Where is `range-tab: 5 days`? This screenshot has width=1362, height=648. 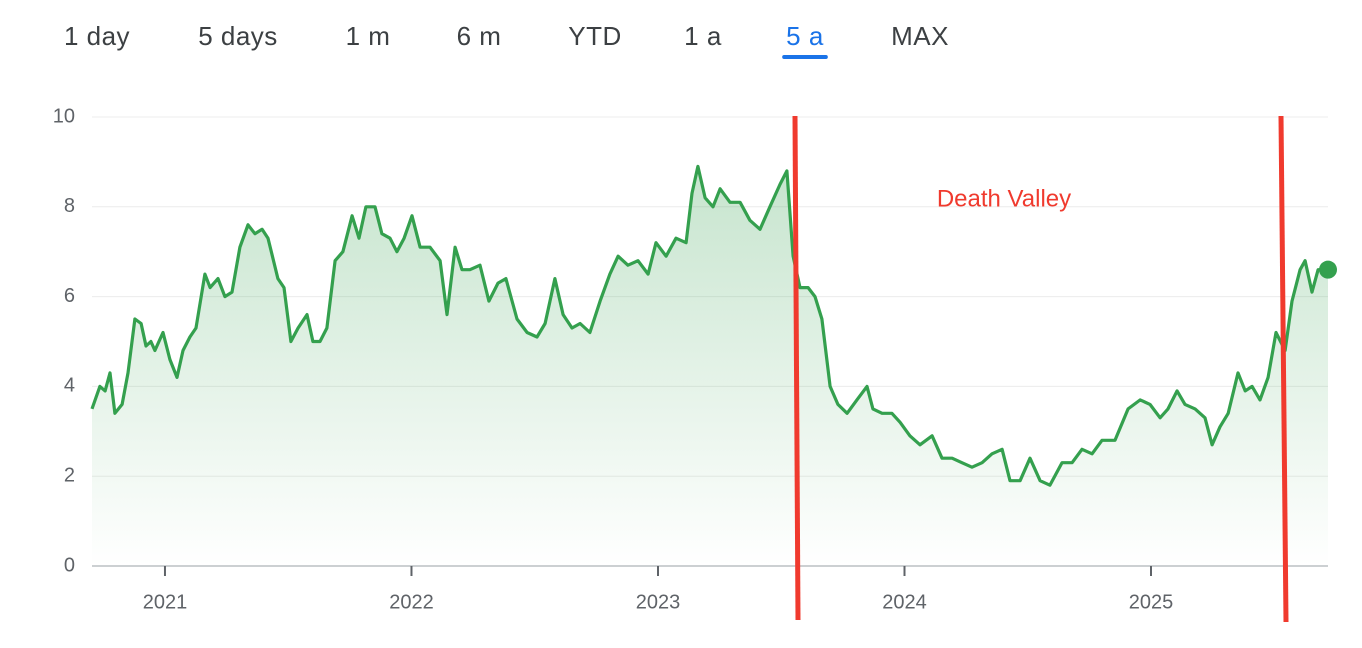
range-tab: 5 days is located at coordinates (238, 36).